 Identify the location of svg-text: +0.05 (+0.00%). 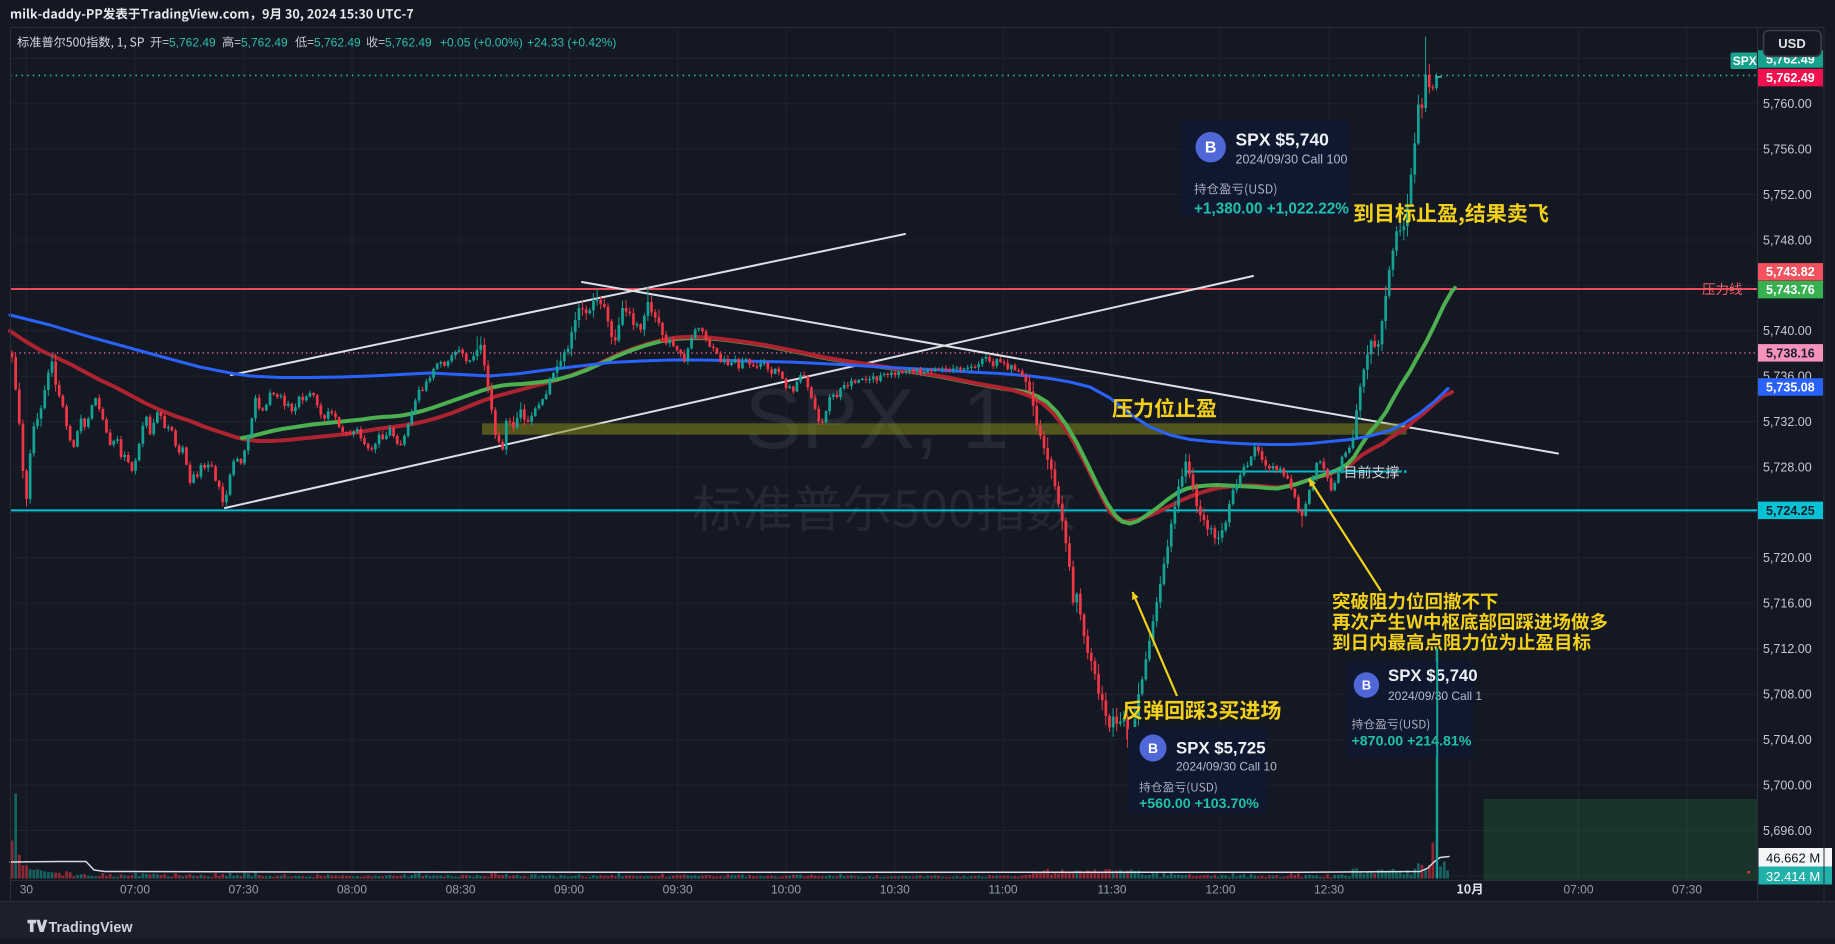
(481, 43).